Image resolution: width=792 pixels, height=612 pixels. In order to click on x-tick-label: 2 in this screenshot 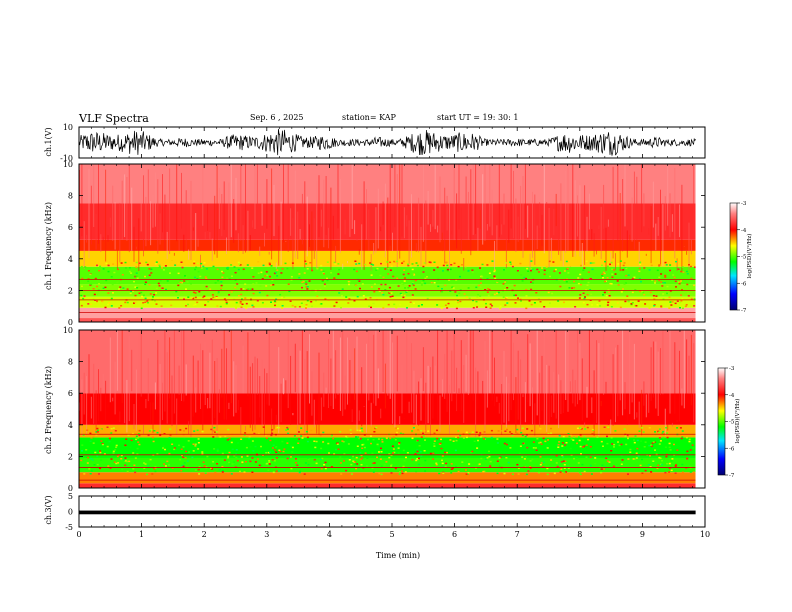, I will do `click(204, 534)`.